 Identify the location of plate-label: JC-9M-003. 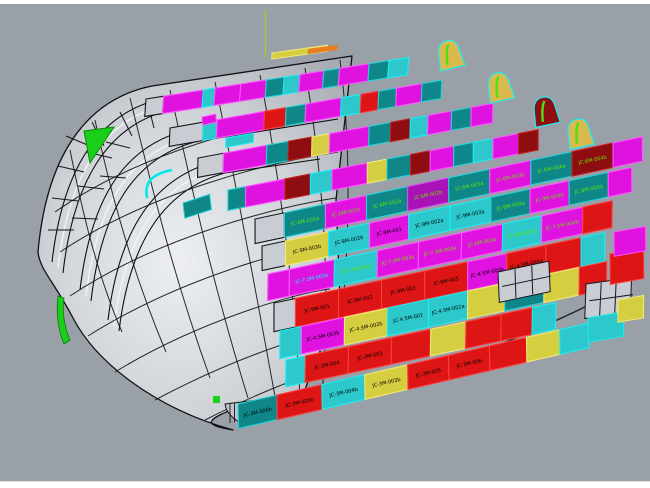
(402, 290).